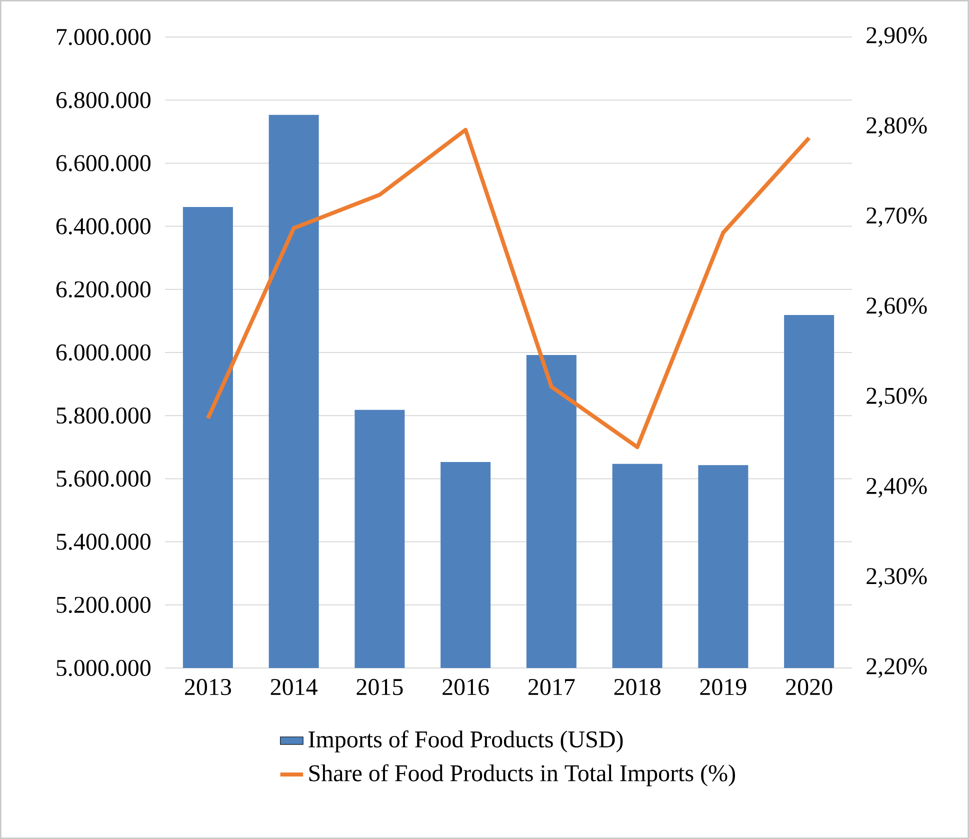 The height and width of the screenshot is (839, 969). What do you see at coordinates (896, 217) in the screenshot?
I see `y2-tick-label: 2,70%` at bounding box center [896, 217].